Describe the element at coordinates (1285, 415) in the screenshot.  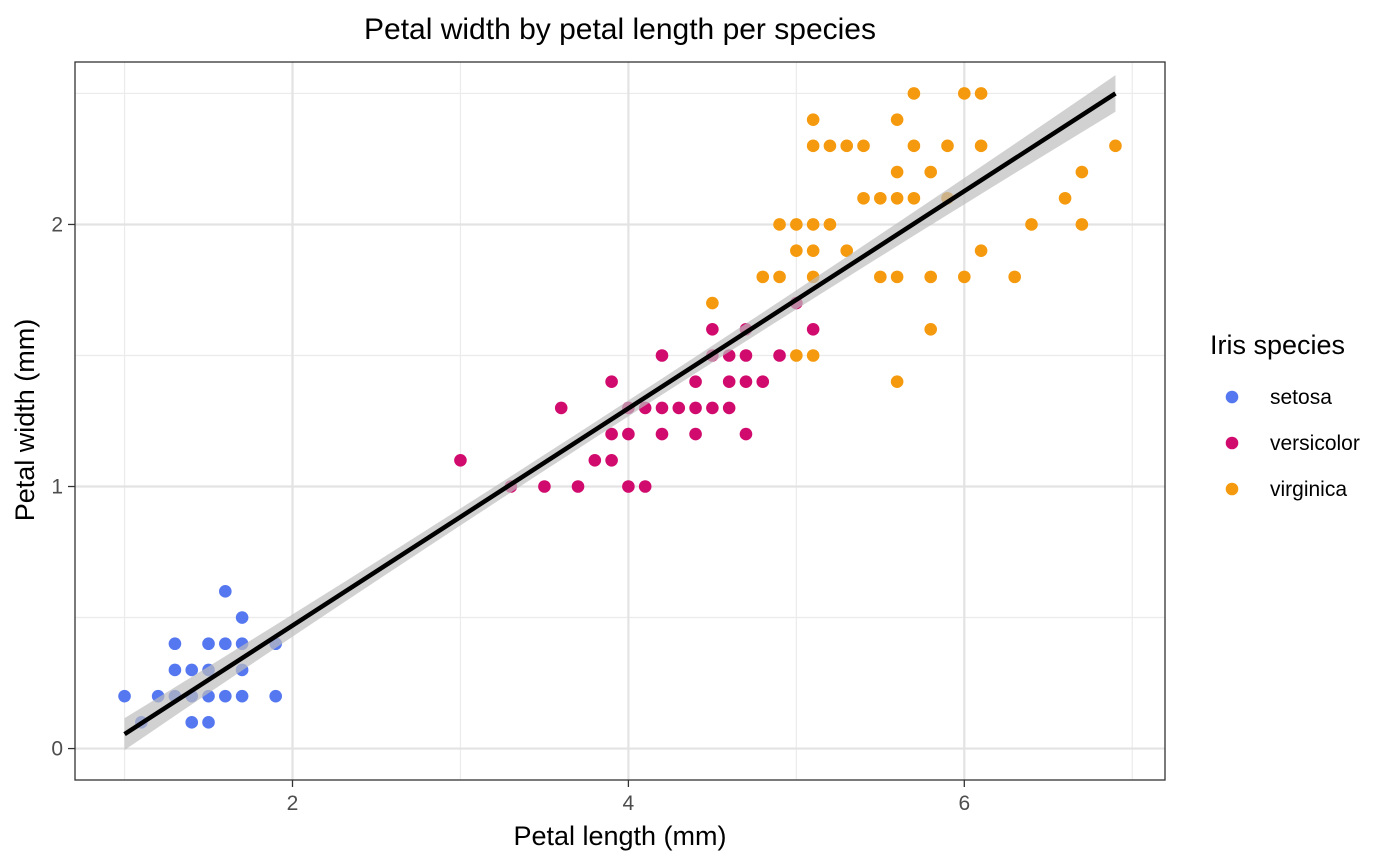
I see `legend: Iris species setosa versicolor virginica` at that location.